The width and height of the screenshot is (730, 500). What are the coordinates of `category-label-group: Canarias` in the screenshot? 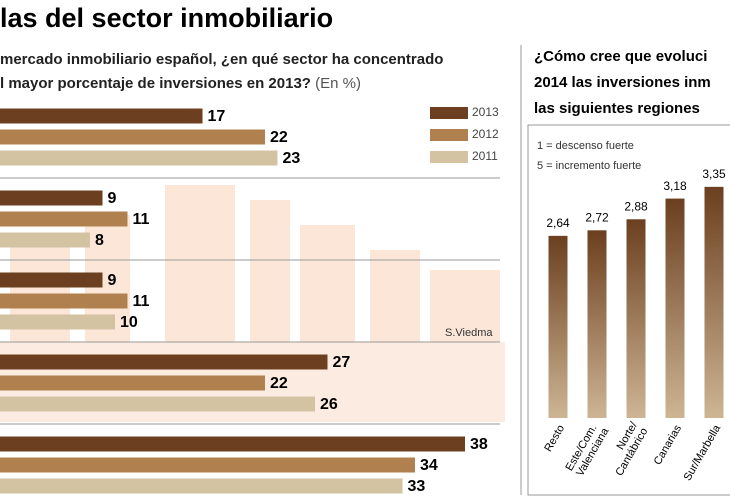 It's located at (668, 445).